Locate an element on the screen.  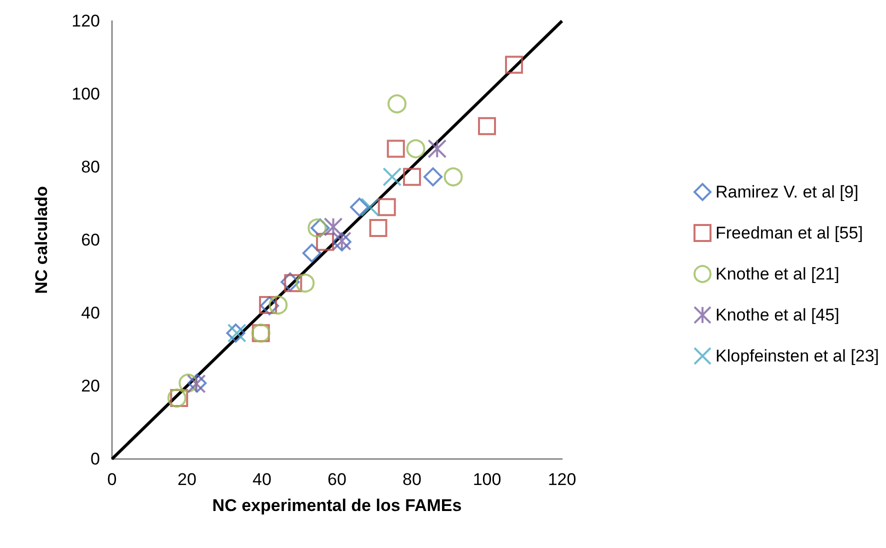
x-tick-label: 40 is located at coordinates (262, 479).